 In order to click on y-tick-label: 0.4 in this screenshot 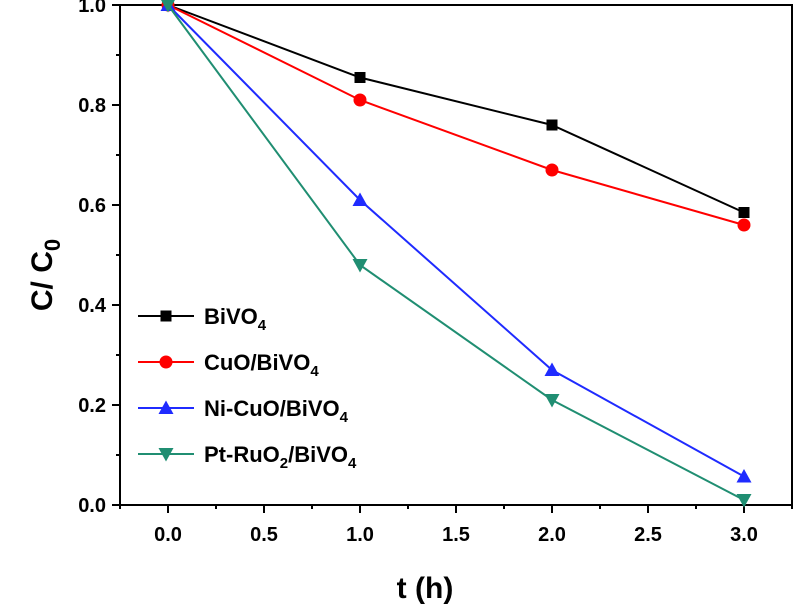, I will do `click(92, 306)`.